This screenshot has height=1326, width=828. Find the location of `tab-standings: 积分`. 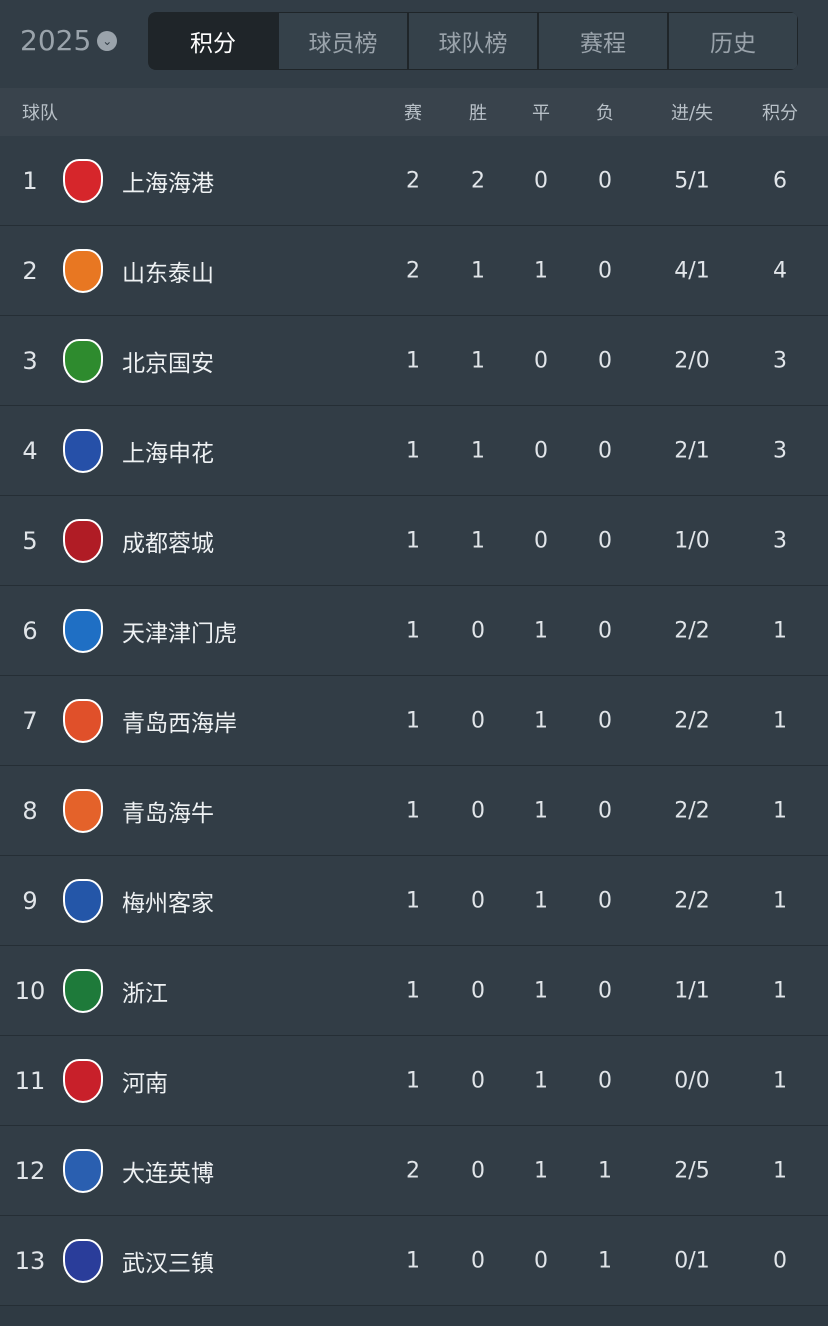

tab-standings: 积分 is located at coordinates (213, 41).